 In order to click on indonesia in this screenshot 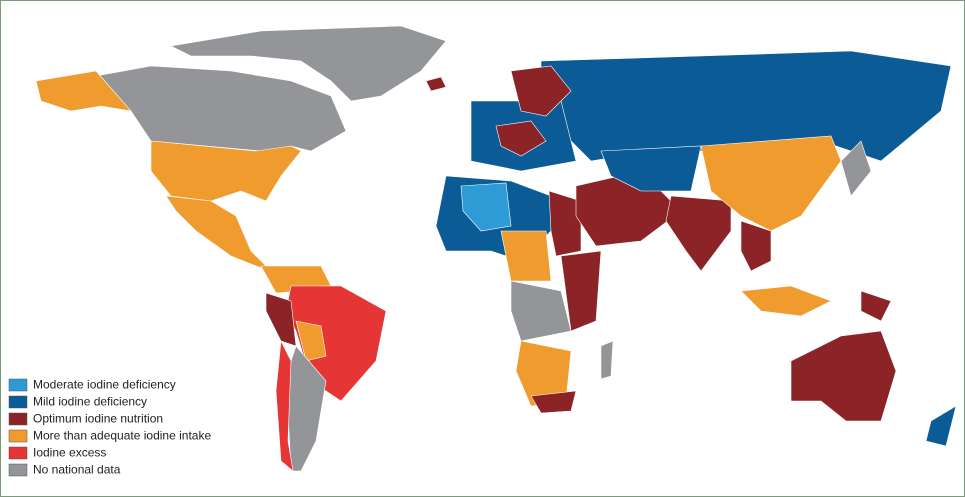, I will do `click(786, 301)`.